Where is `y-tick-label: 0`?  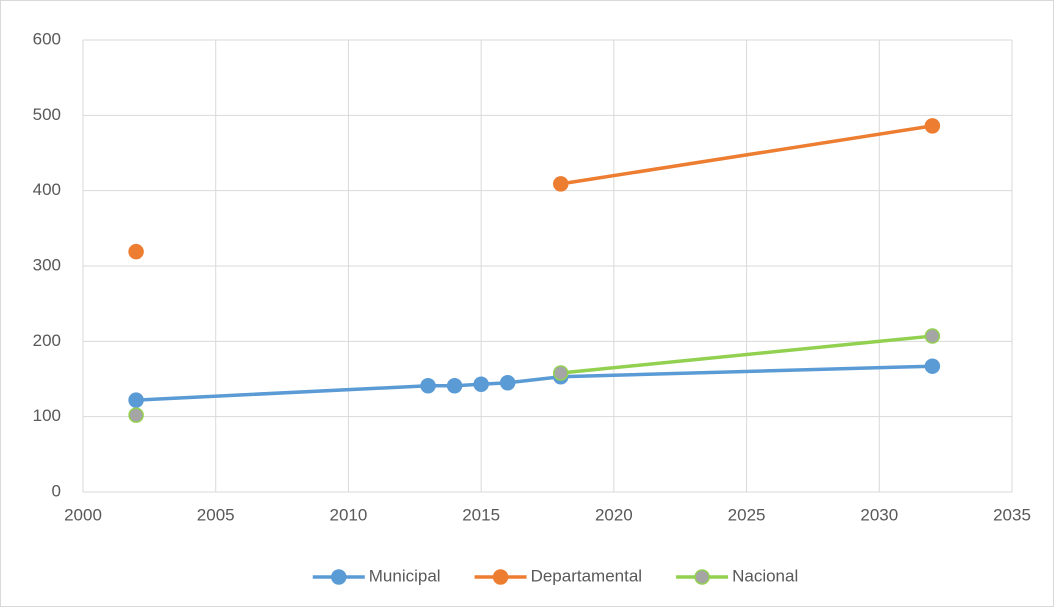
y-tick-label: 0 is located at coordinates (56, 490).